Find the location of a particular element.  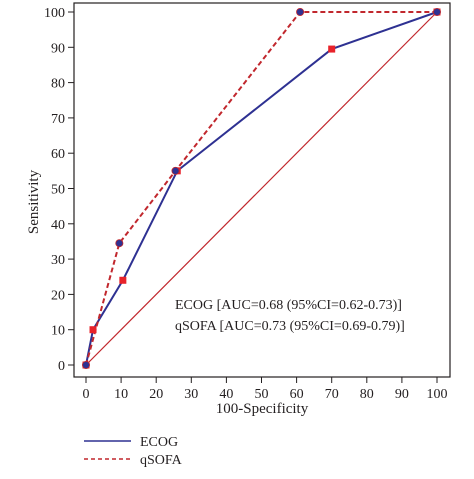

x-tick-label: 30 is located at coordinates (191, 394).